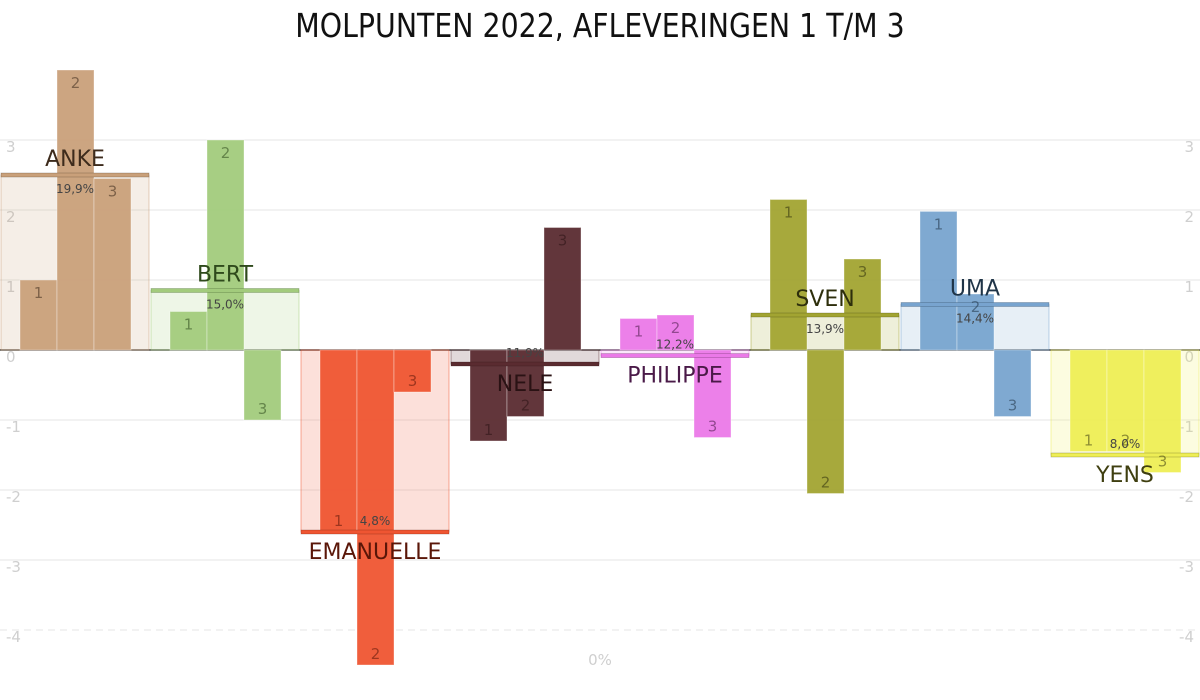 This screenshot has width=1200, height=700. Describe the element at coordinates (225, 245) in the screenshot. I see `bar-bert-ep2` at that location.